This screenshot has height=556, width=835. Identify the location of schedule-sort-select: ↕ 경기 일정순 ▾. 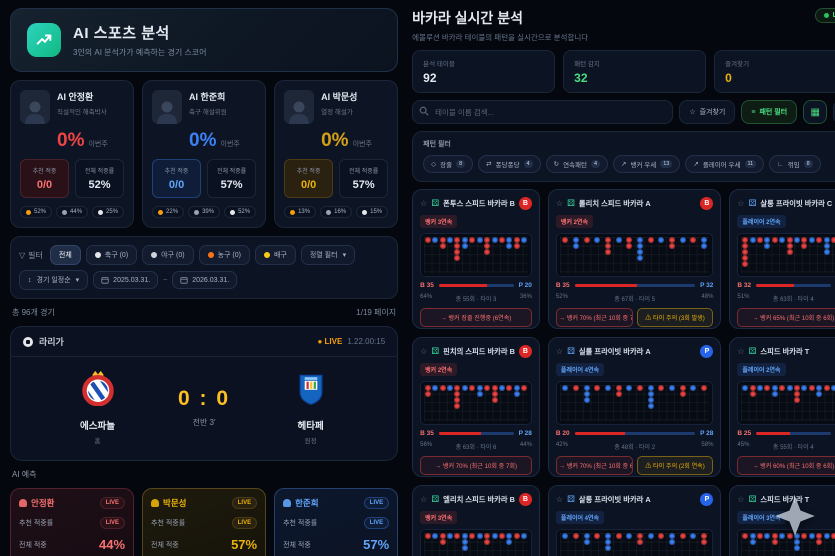
(54, 280).